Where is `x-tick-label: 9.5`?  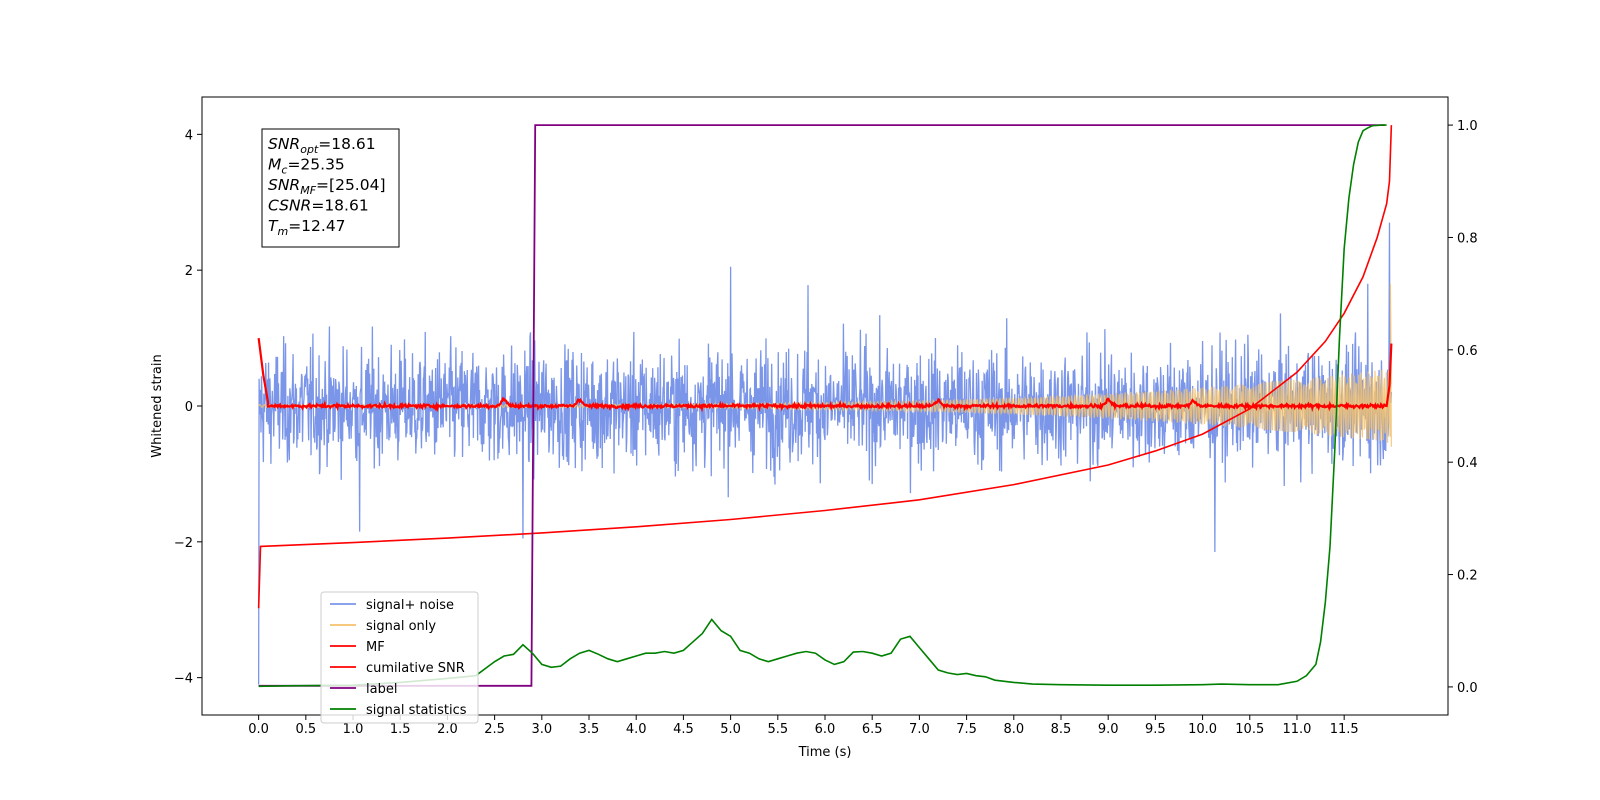
x-tick-label: 9.5 is located at coordinates (1155, 729).